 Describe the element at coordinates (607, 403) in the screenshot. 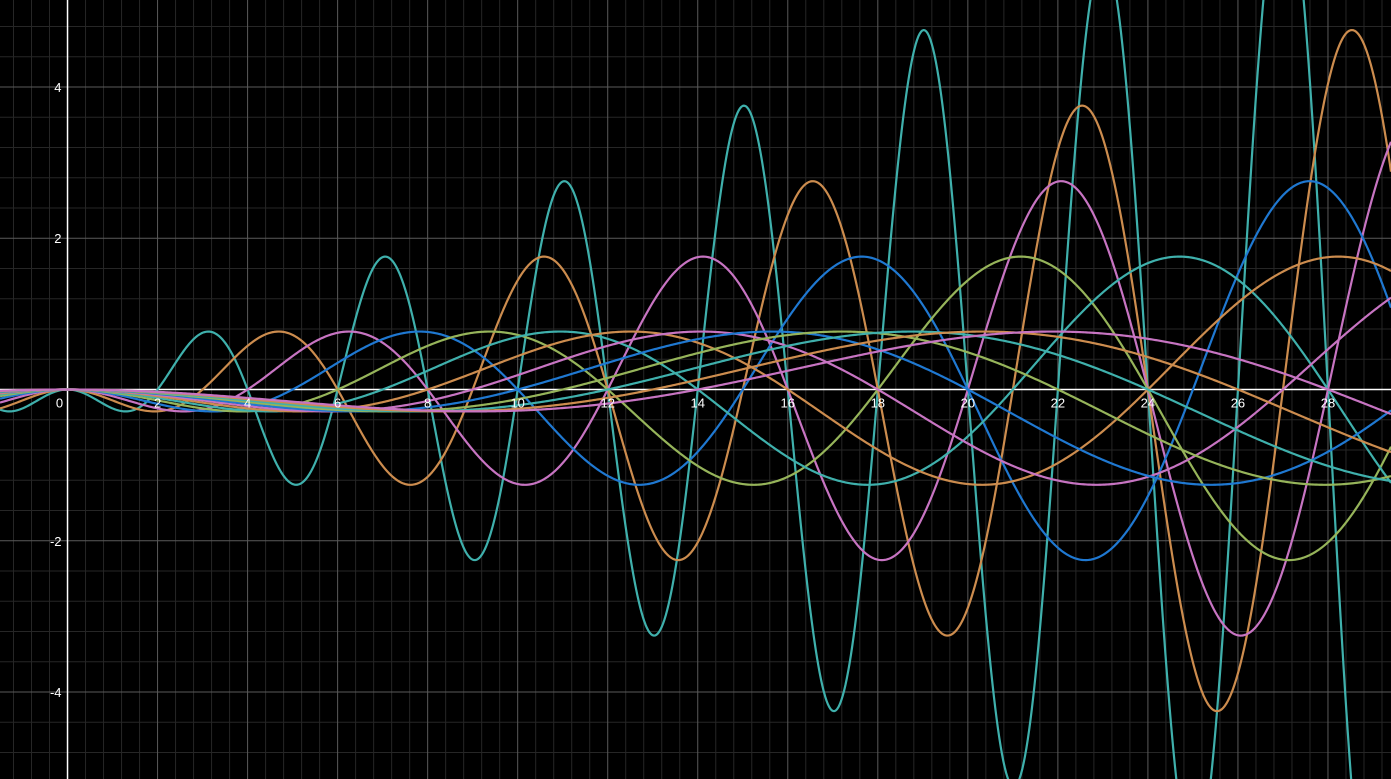

I see `x-tick-label: 12` at that location.